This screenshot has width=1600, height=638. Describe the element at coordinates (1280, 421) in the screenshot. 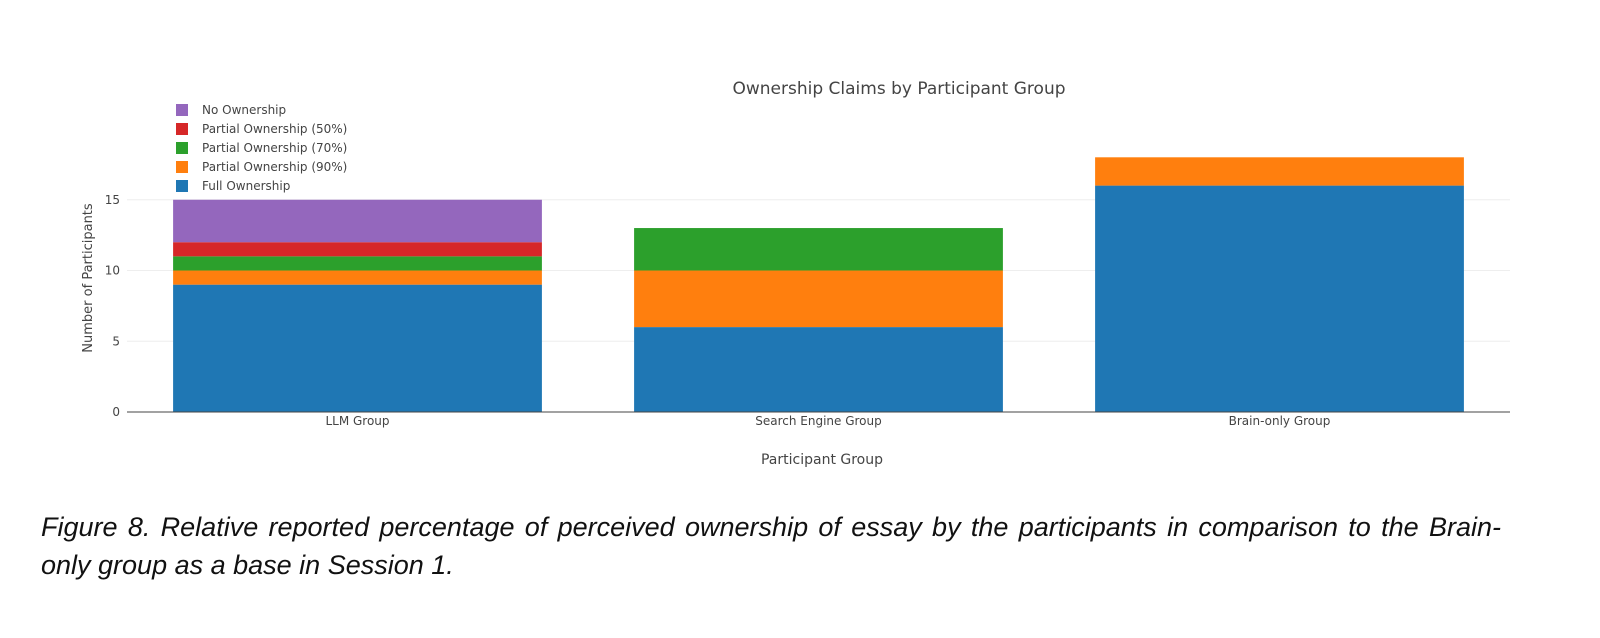

I see `x-tick-label: Brain-only Group` at that location.